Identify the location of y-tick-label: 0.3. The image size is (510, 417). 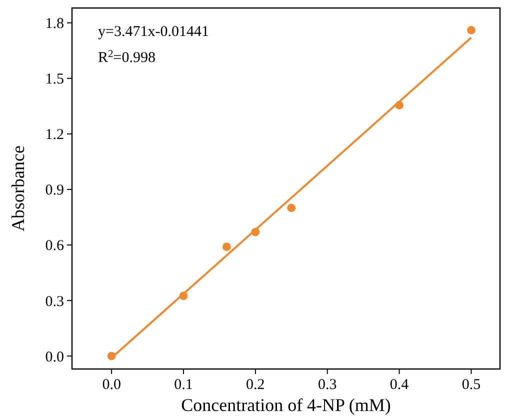
(54, 302).